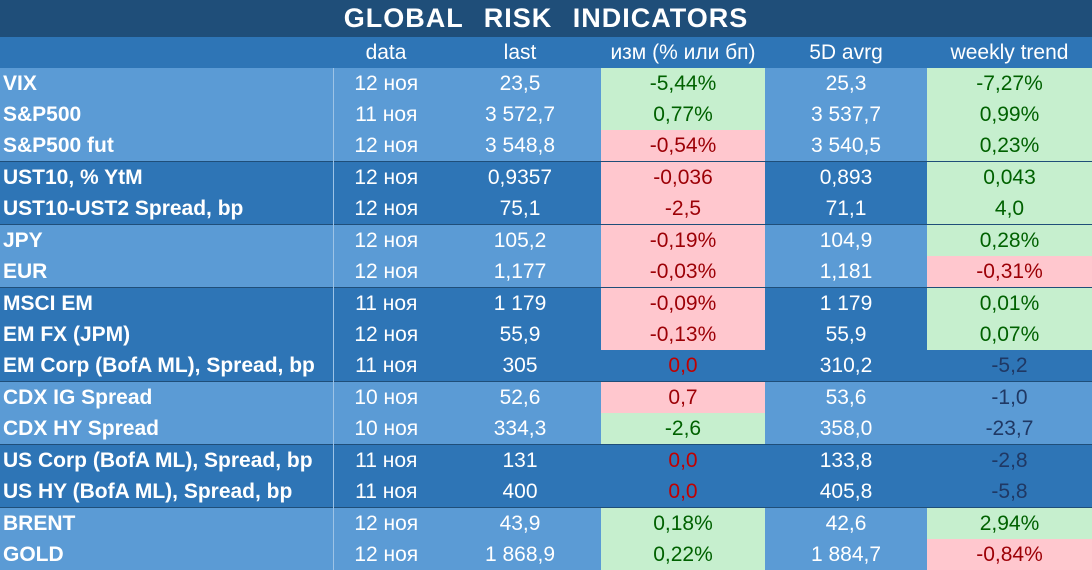  Describe the element at coordinates (167, 83) in the screenshot. I see `indicator-name: VIX` at that location.